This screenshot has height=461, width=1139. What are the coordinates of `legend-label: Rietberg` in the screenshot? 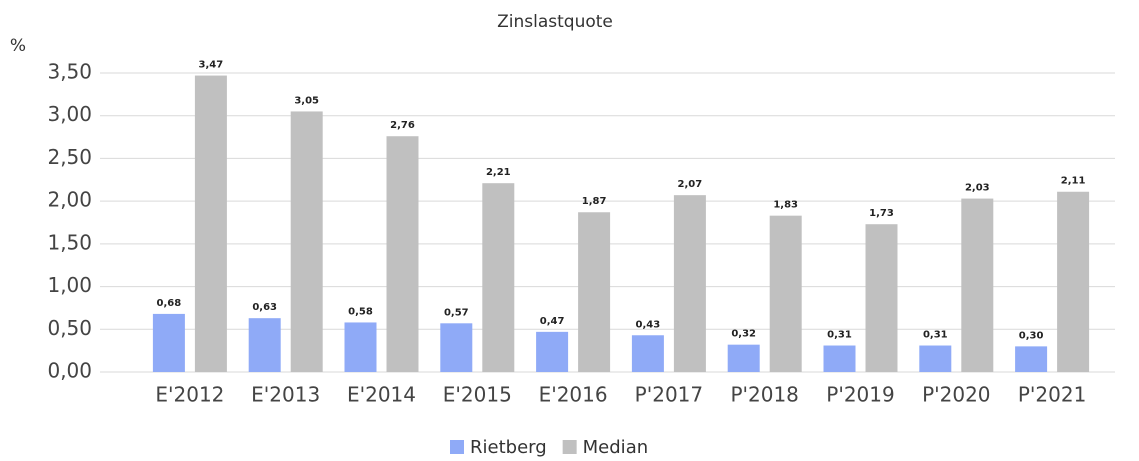 It's located at (508, 447).